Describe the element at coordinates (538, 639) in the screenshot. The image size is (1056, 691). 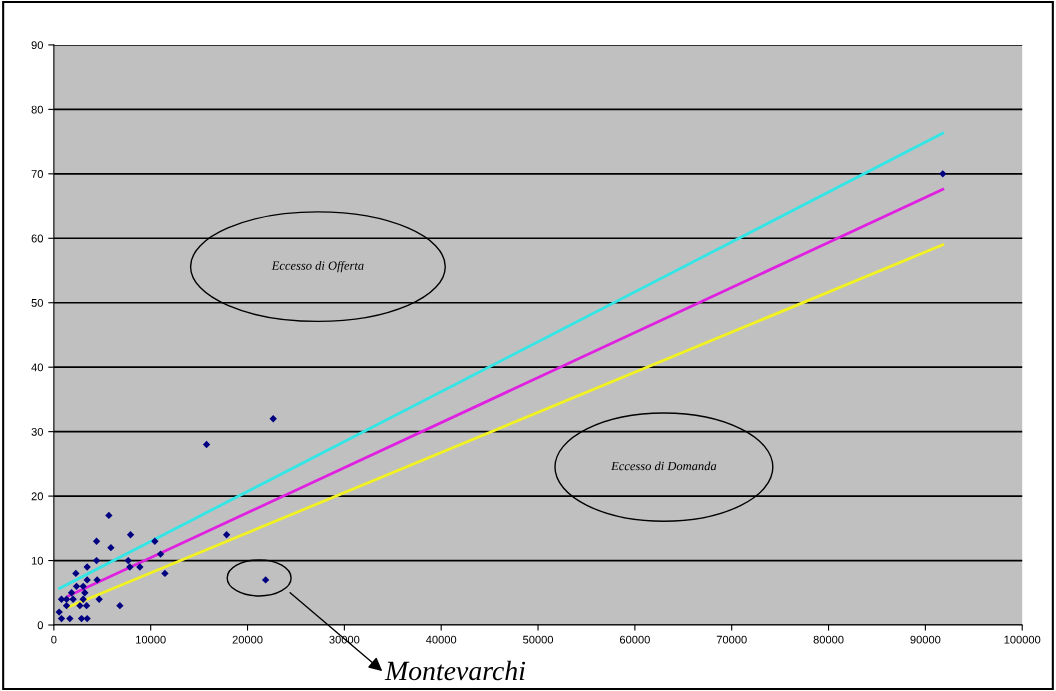
I see `x-tick-label: 50000` at that location.